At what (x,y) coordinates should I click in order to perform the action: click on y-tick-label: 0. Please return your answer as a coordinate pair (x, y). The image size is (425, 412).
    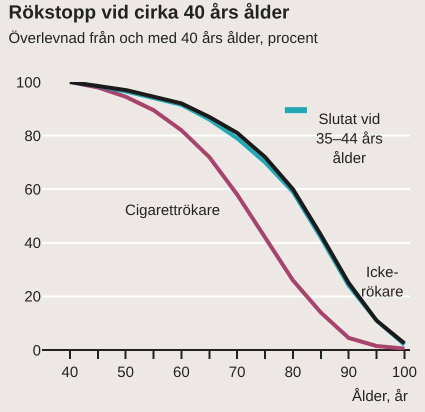
    Looking at the image, I should click on (36, 351).